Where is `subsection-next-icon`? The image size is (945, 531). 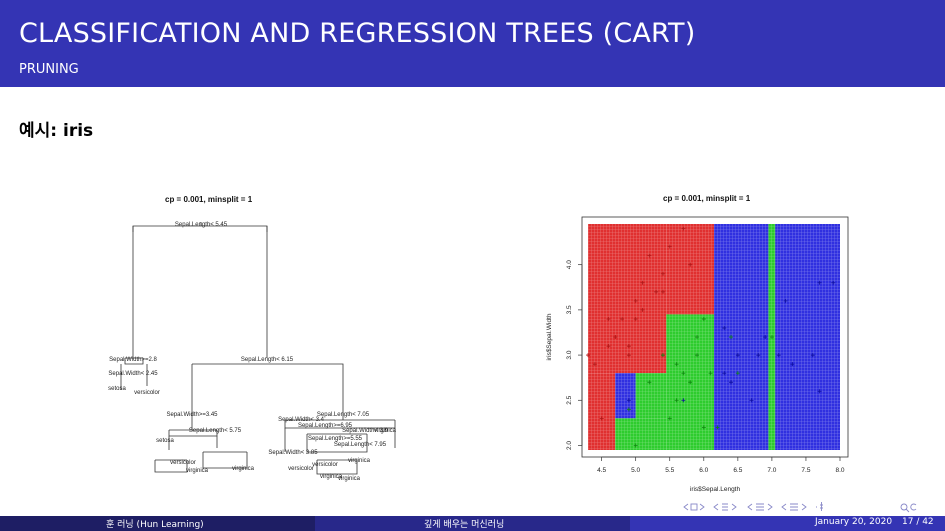 subsection-next-icon is located at coordinates (729, 507).